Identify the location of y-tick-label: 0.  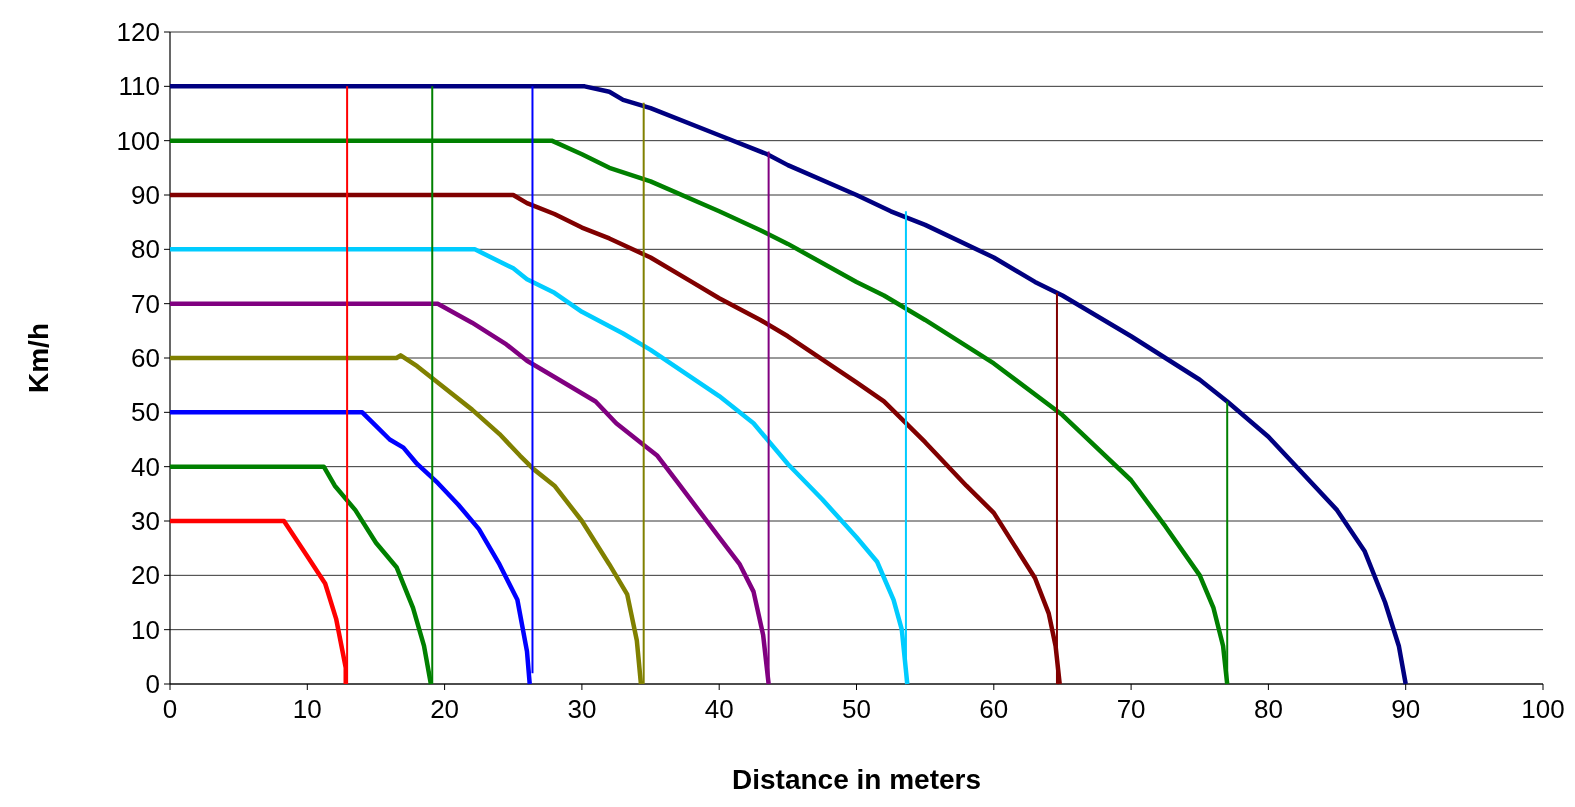
(152, 684).